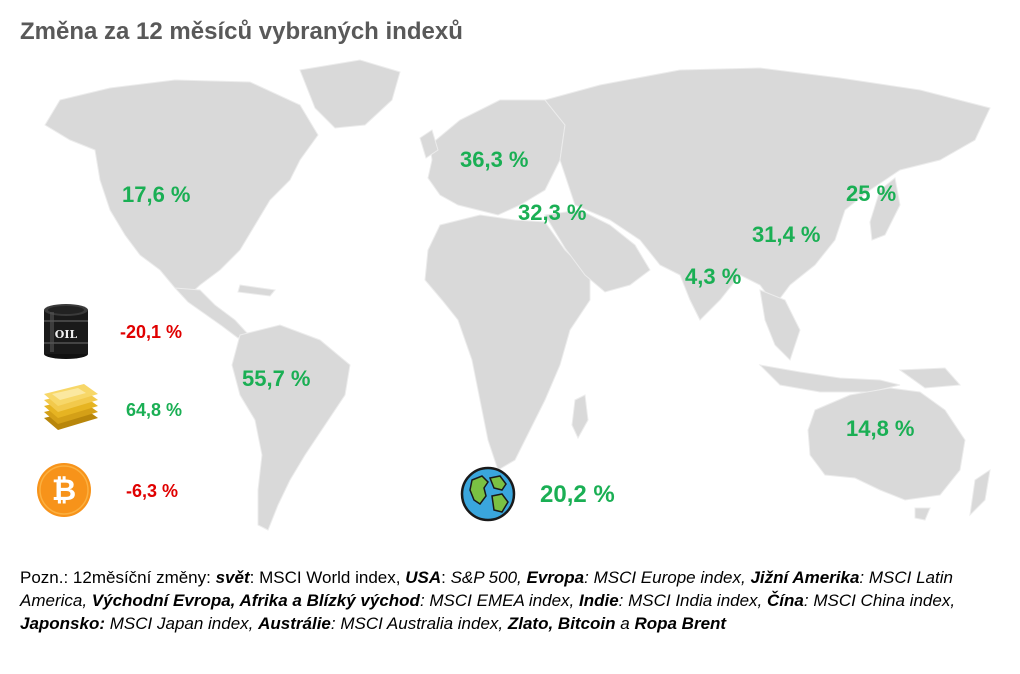  I want to click on australia-shape, so click(886, 444).